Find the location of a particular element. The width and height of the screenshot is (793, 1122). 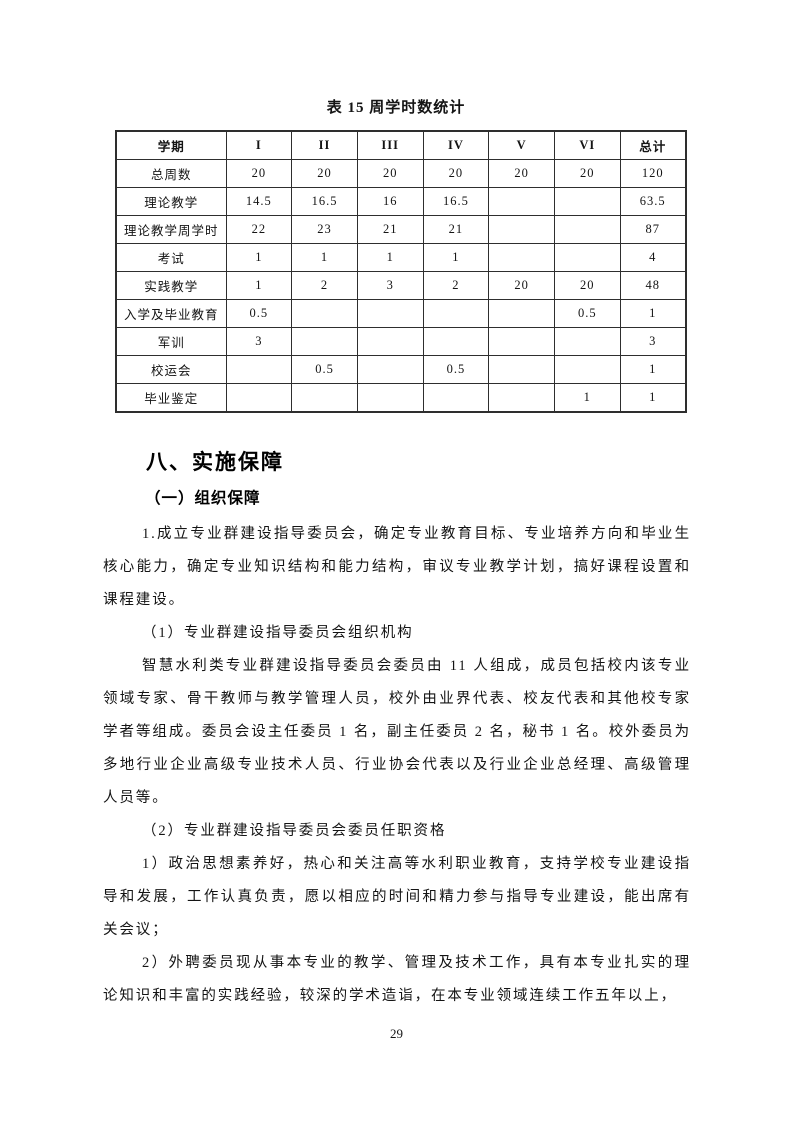

table-cell: 4 is located at coordinates (653, 257).